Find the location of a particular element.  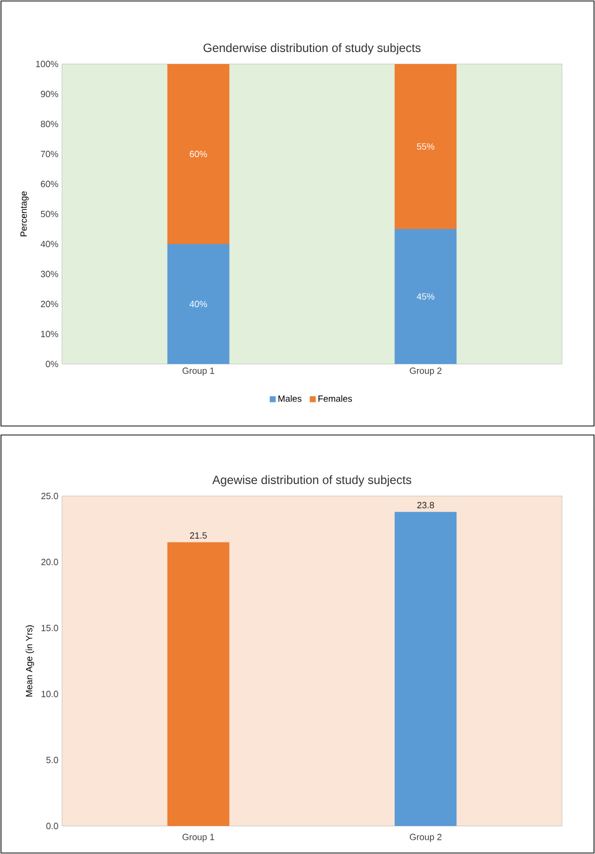

y-tick-label: 30% is located at coordinates (49, 274).